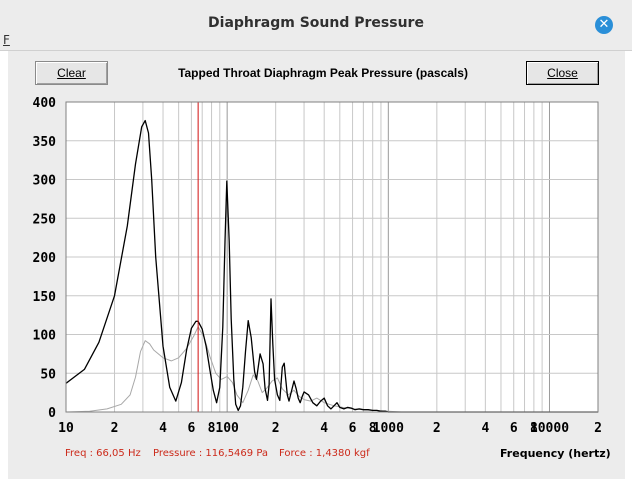 The height and width of the screenshot is (486, 632). Describe the element at coordinates (45, 258) in the screenshot. I see `y-tick-label: 200` at that location.